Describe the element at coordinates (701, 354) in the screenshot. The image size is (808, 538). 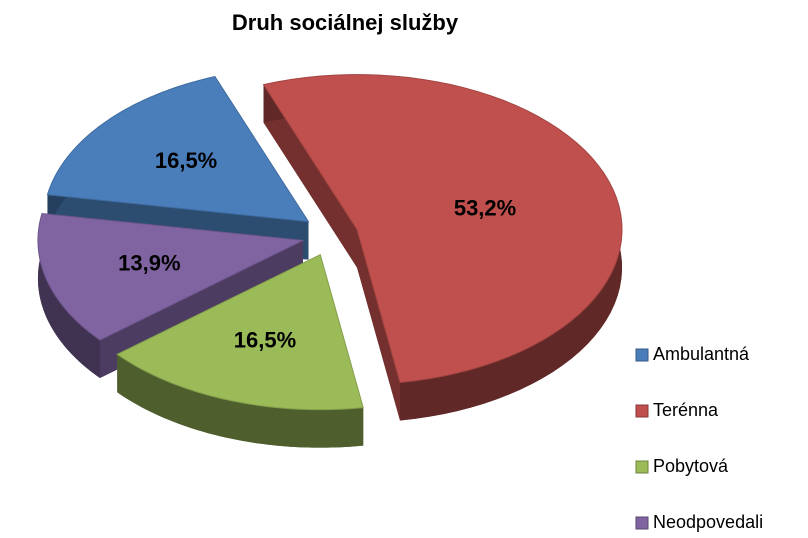
I see `legend-label: Ambulantná` at that location.